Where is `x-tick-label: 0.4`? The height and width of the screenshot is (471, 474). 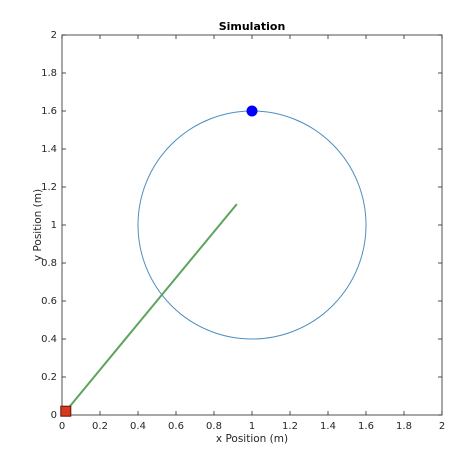 x-tick-label: 0.4 is located at coordinates (138, 426).